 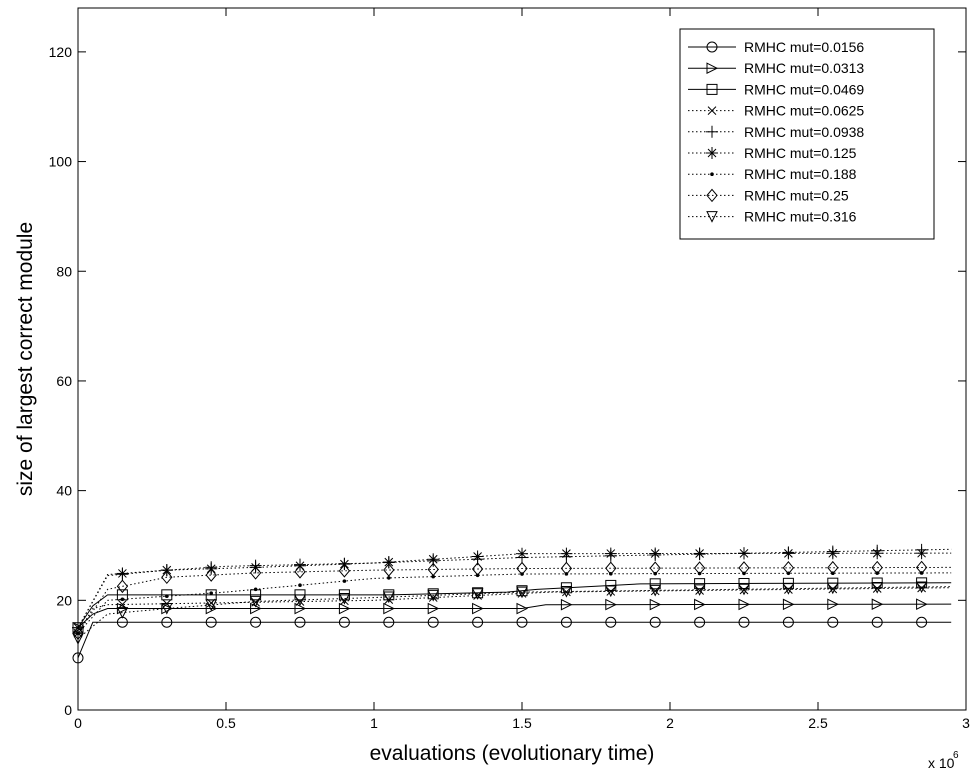 What do you see at coordinates (804, 68) in the screenshot?
I see `legend-label: RMHC mut=0.0313` at bounding box center [804, 68].